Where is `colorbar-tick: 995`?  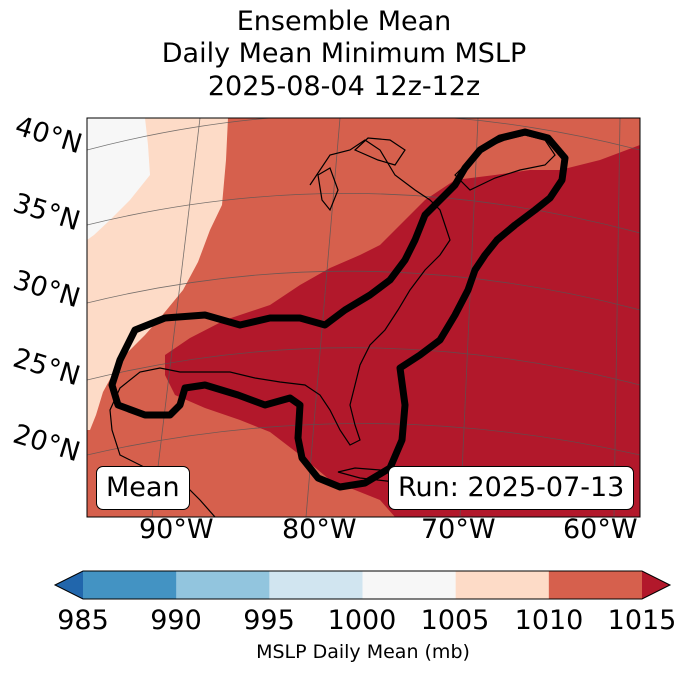 colorbar-tick: 995 is located at coordinates (269, 620).